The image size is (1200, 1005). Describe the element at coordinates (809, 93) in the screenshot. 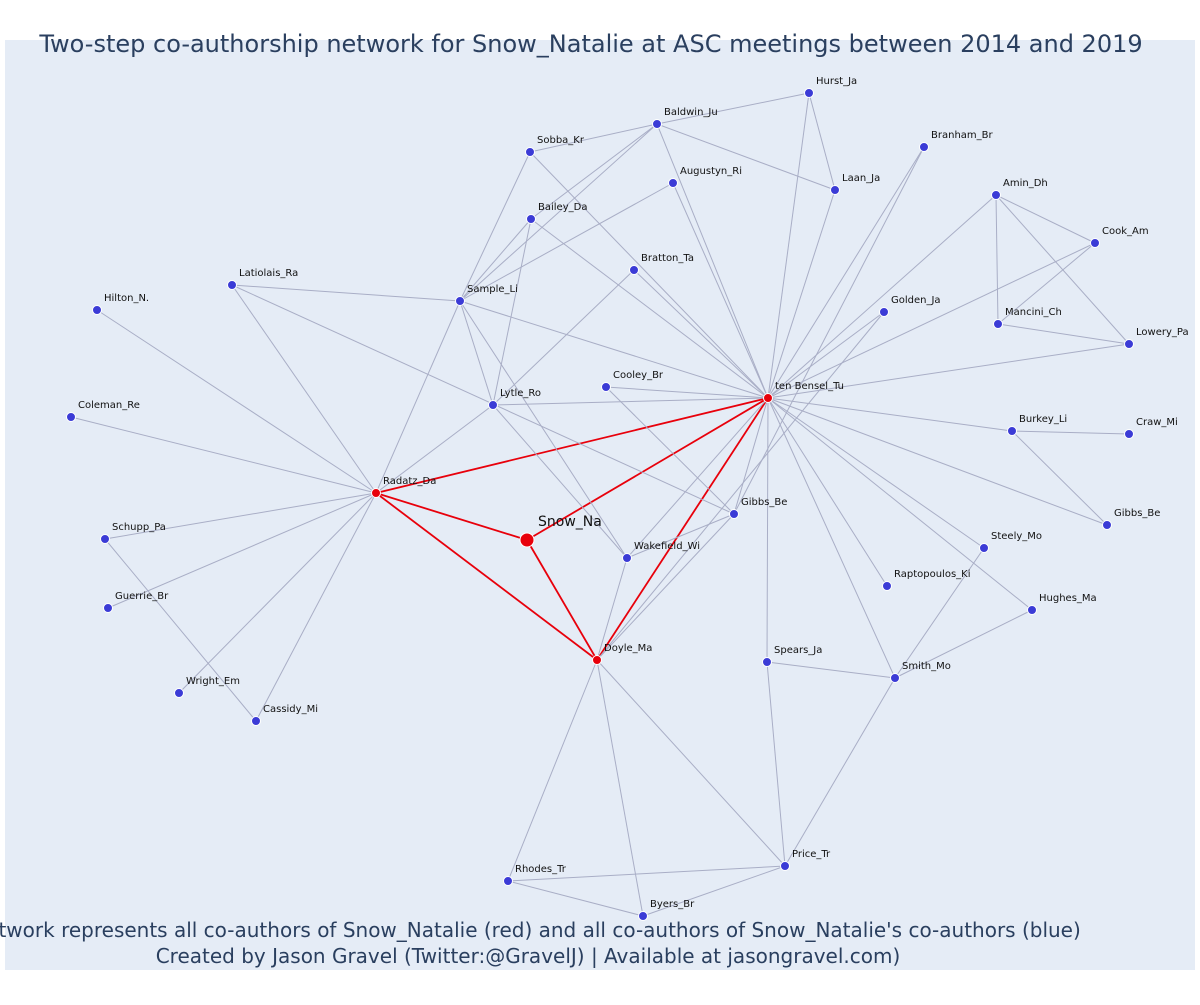

I see `node-hurst` at that location.